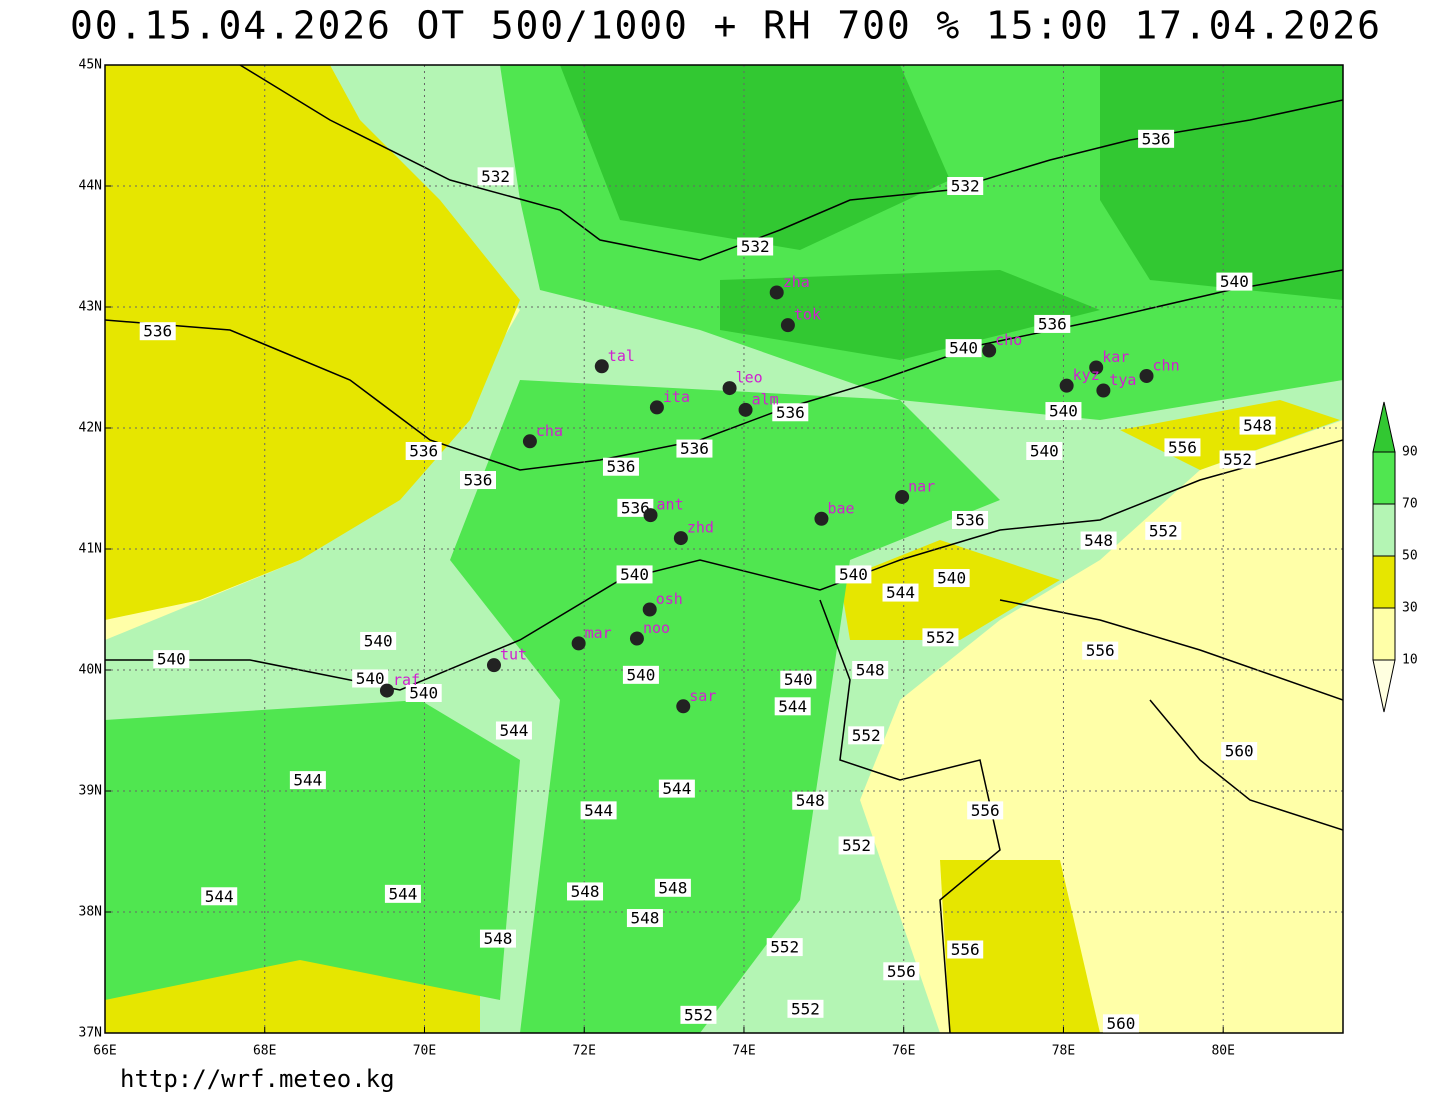  Describe the element at coordinates (1166, 365) in the screenshot. I see `station-label: chn` at that location.